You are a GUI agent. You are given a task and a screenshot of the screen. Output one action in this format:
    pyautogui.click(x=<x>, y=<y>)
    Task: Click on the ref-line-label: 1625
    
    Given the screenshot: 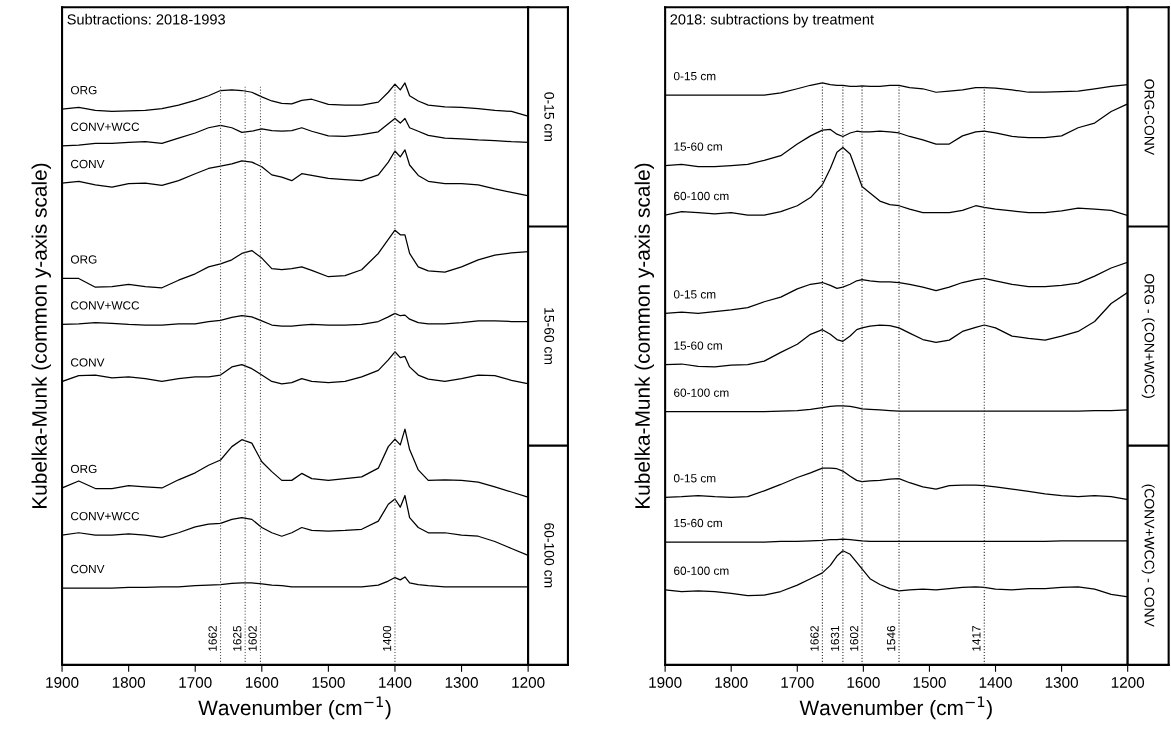 What is the action you would take?
    pyautogui.click(x=237, y=638)
    